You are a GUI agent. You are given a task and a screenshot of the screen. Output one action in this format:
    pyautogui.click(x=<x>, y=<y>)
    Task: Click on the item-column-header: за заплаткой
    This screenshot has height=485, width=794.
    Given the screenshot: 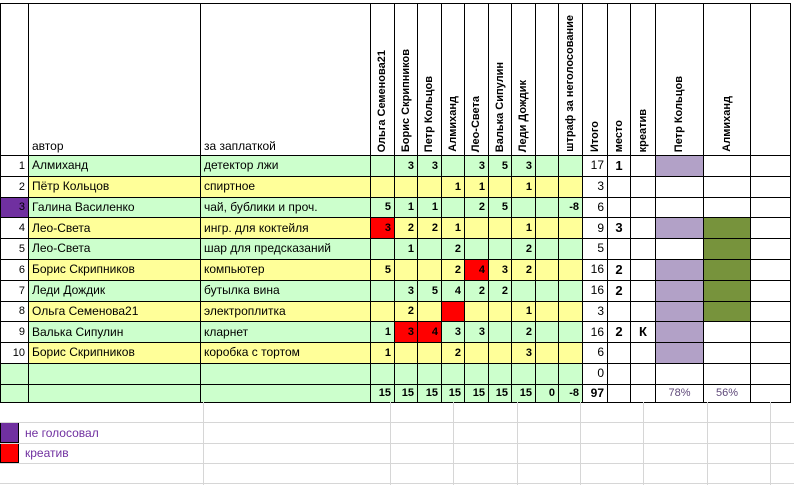 What is the action you would take?
    pyautogui.click(x=286, y=80)
    